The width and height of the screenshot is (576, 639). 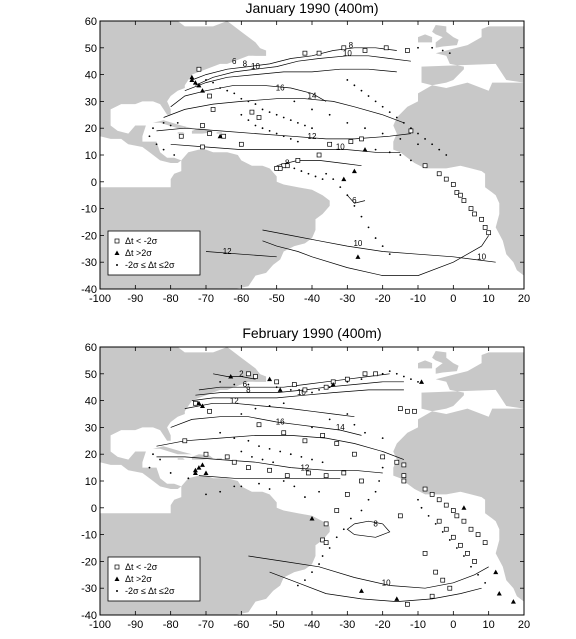 What do you see at coordinates (312, 8) in the screenshot?
I see `panel-title-january: January 1990 (400m)` at bounding box center [312, 8].